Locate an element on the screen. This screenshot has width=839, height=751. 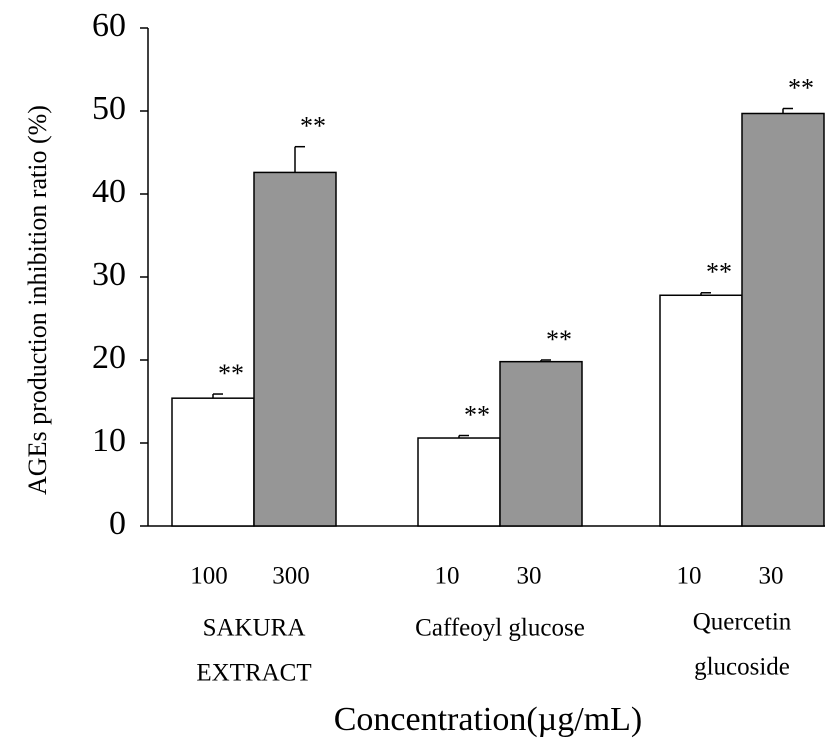
dose-label: 100 is located at coordinates (209, 576).